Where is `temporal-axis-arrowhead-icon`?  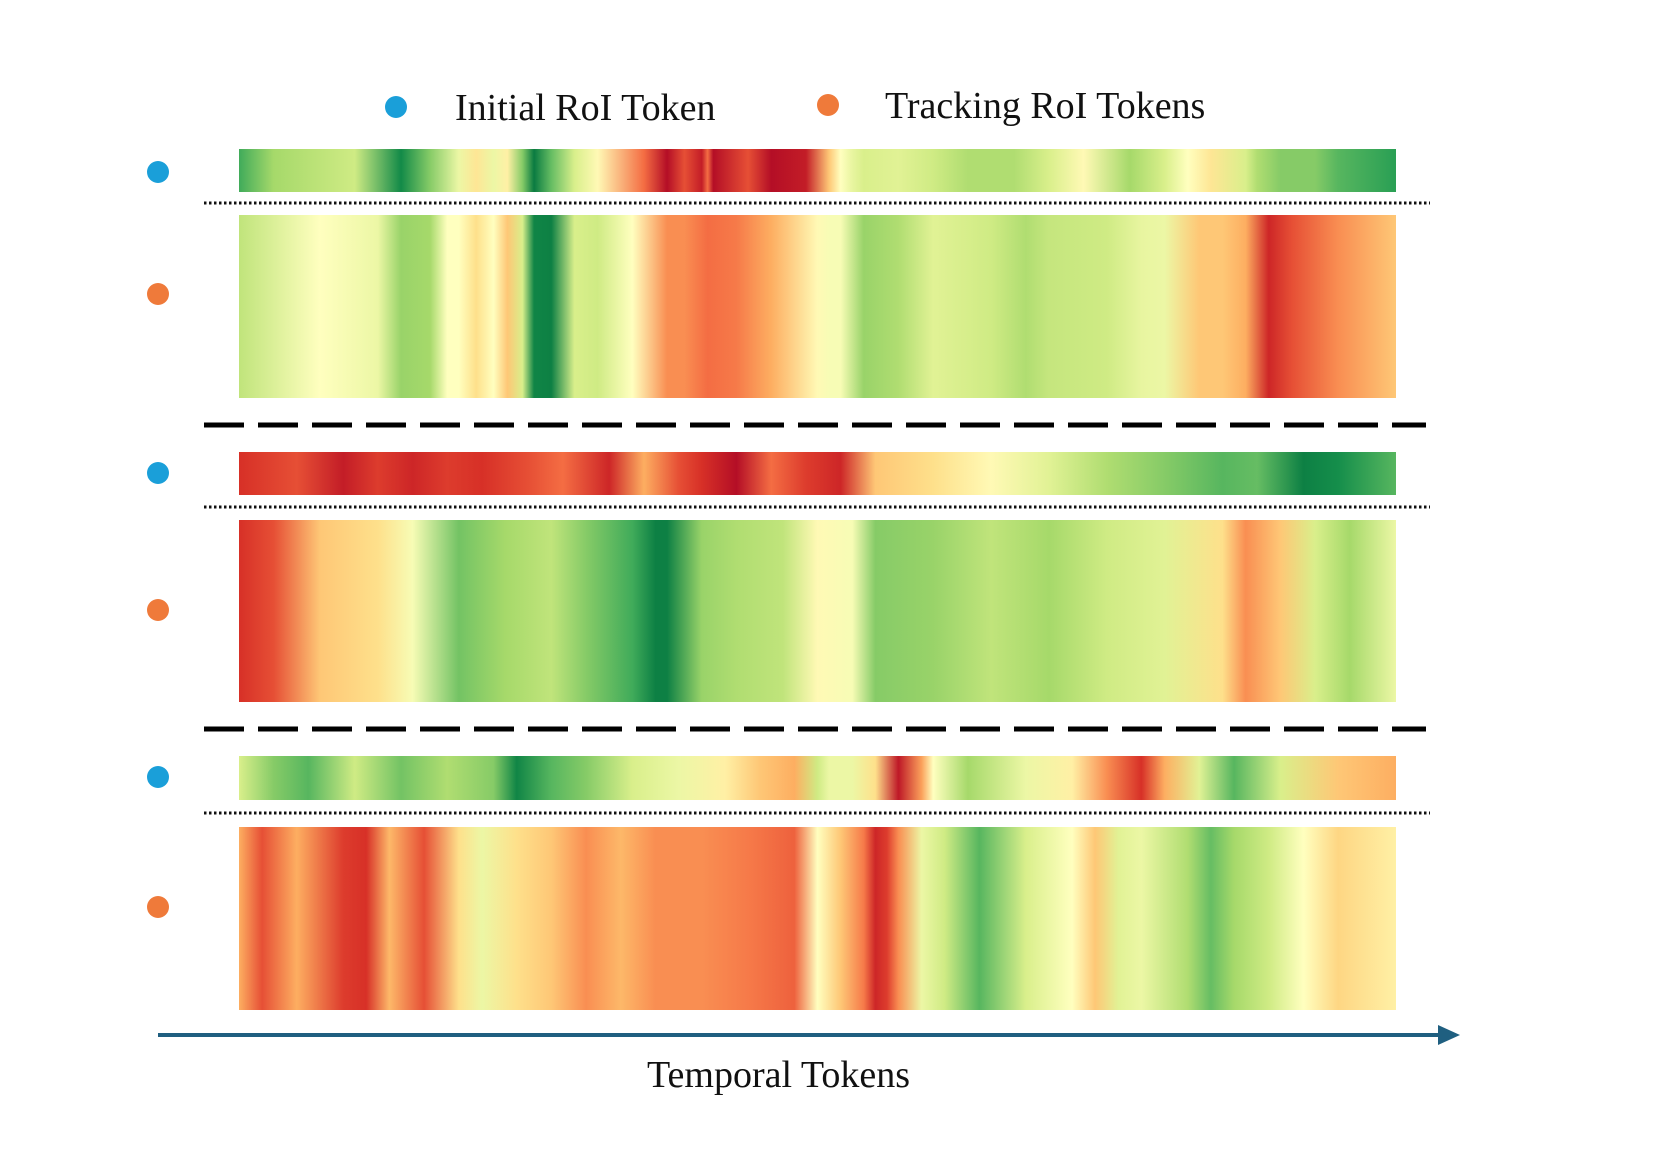
temporal-axis-arrowhead-icon is located at coordinates (1449, 1035).